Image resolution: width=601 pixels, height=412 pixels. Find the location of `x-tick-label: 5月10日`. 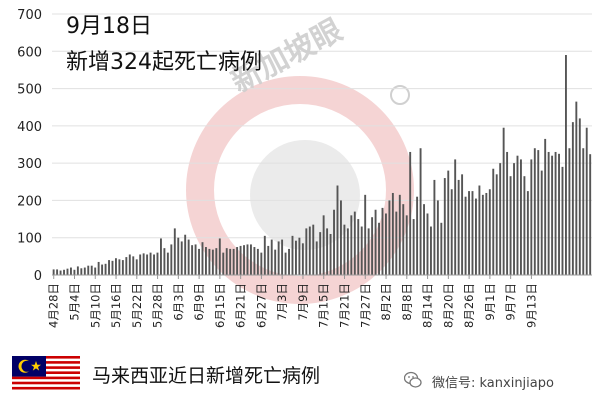

x-tick-label: 5月10日 is located at coordinates (95, 305).